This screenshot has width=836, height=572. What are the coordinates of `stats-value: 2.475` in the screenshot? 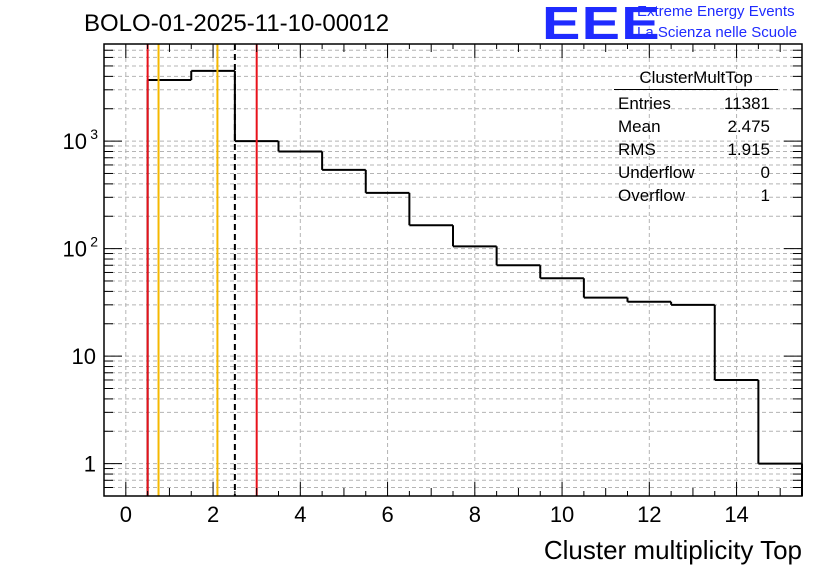 It's located at (748, 126).